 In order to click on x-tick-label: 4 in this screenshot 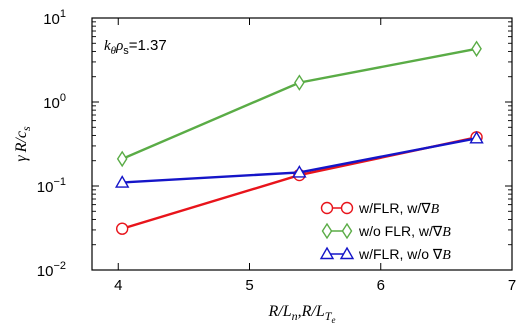, I will do `click(118, 285)`.